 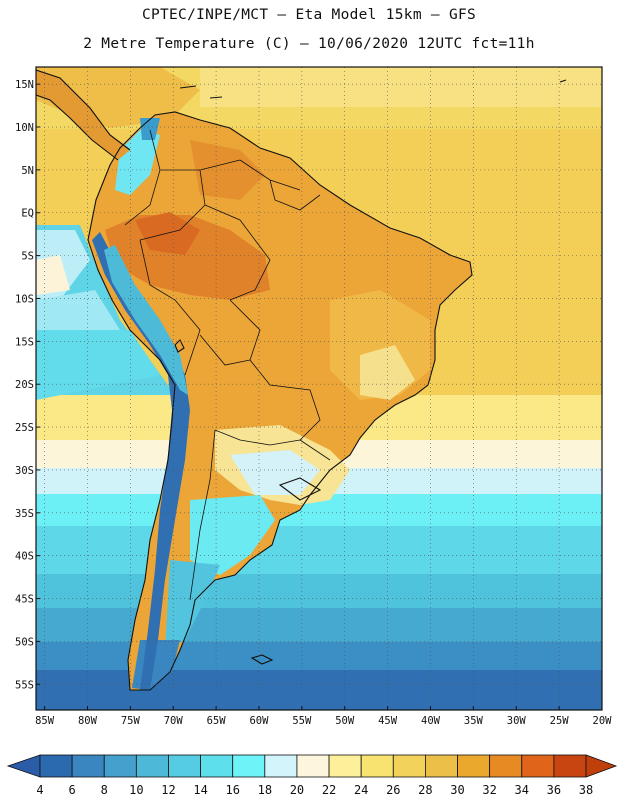 What do you see at coordinates (345, 721) in the screenshot?
I see `lon-tick-label: 50W` at bounding box center [345, 721].